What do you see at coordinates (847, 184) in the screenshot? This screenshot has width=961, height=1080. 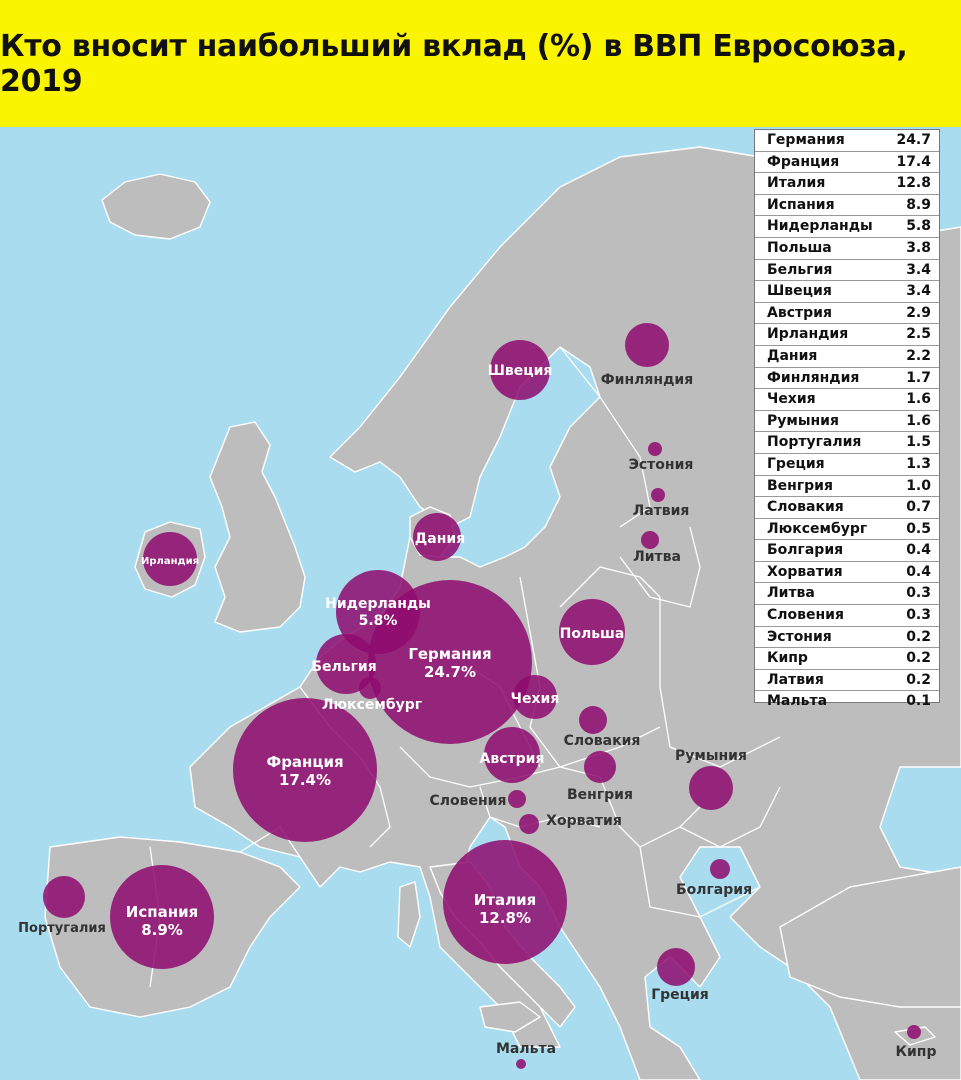 I see `table-row: Италия 12.8` at bounding box center [847, 184].